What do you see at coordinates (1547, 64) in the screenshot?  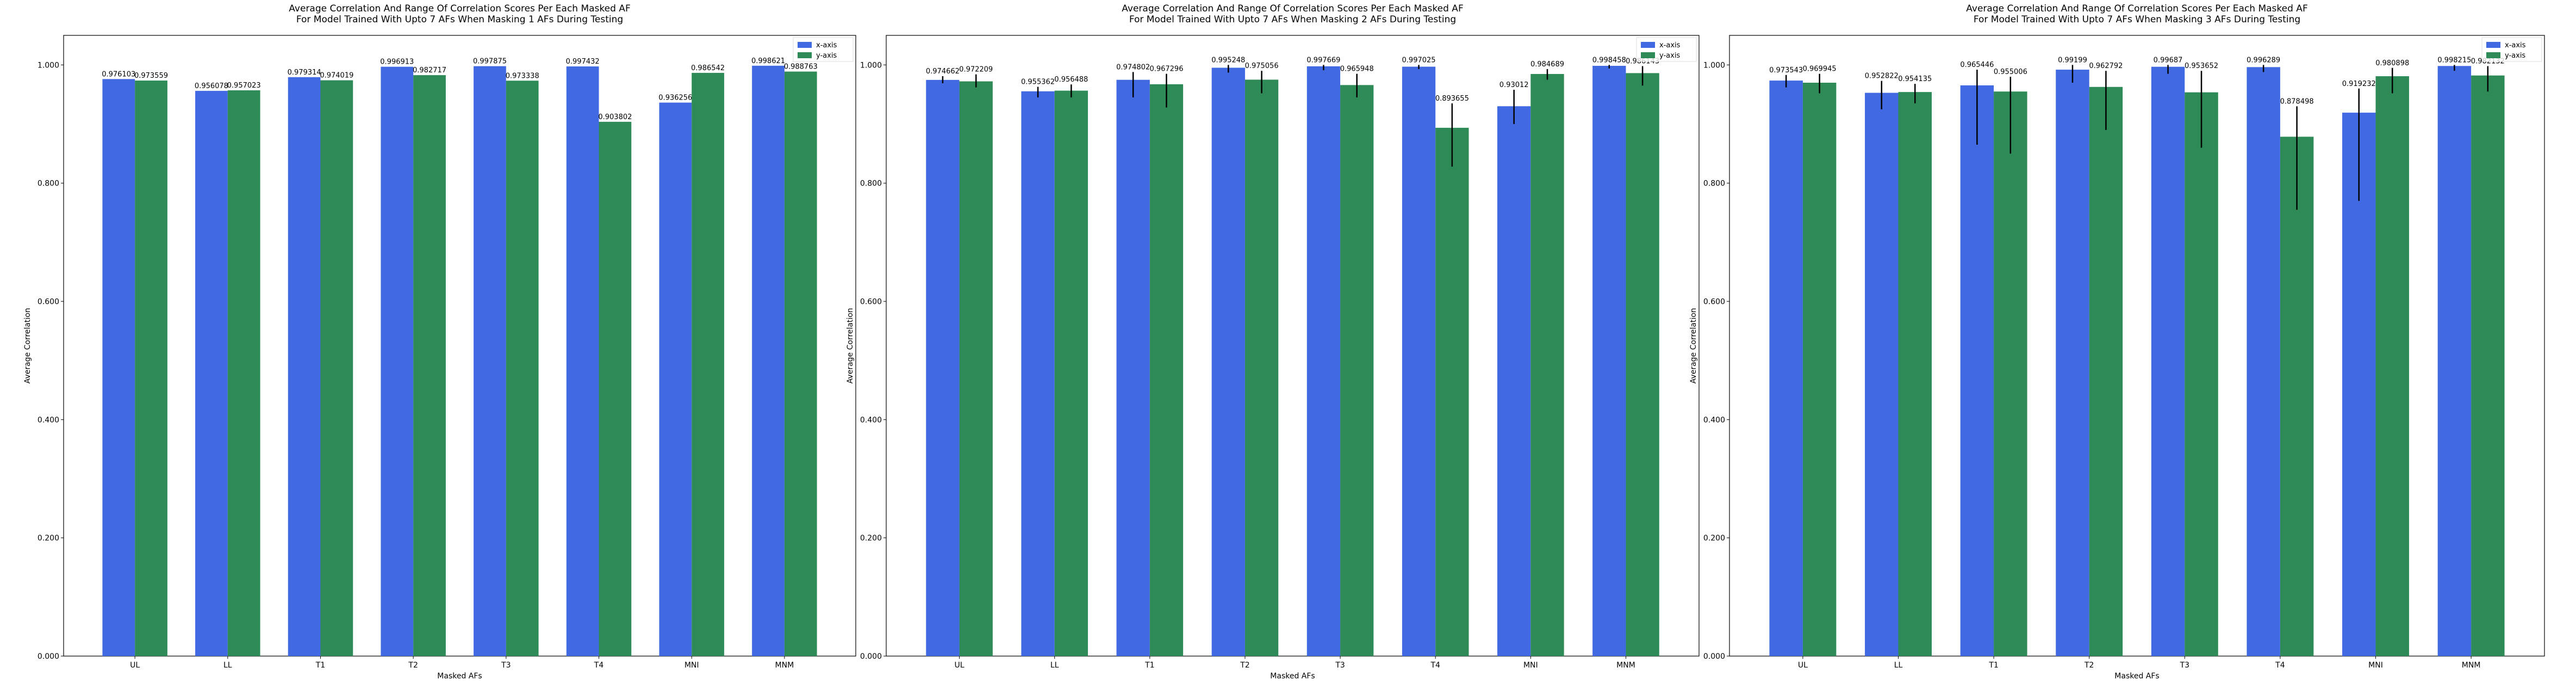 I see `data-label: 0.984689` at bounding box center [1547, 64].